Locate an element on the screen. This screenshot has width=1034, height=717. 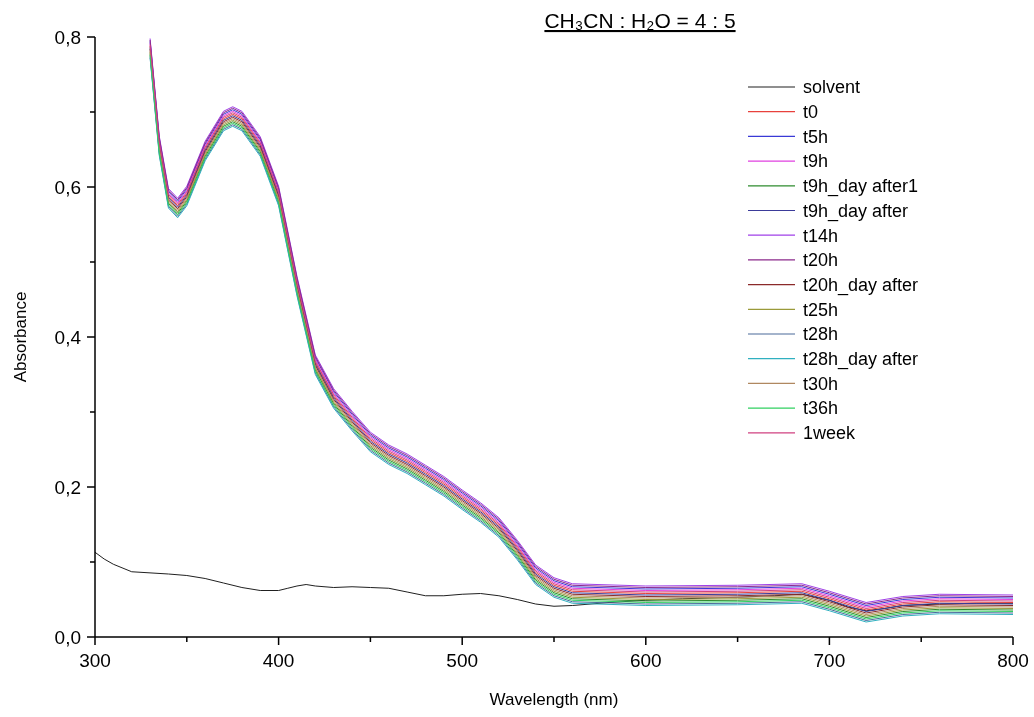
y-tick-label: 0,4 is located at coordinates (68, 337).